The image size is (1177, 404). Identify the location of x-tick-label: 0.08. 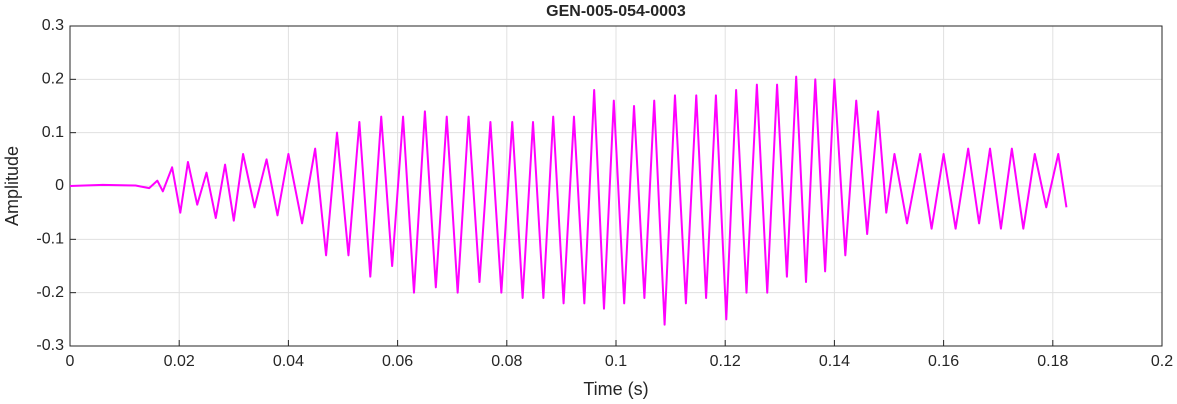
(506, 361).